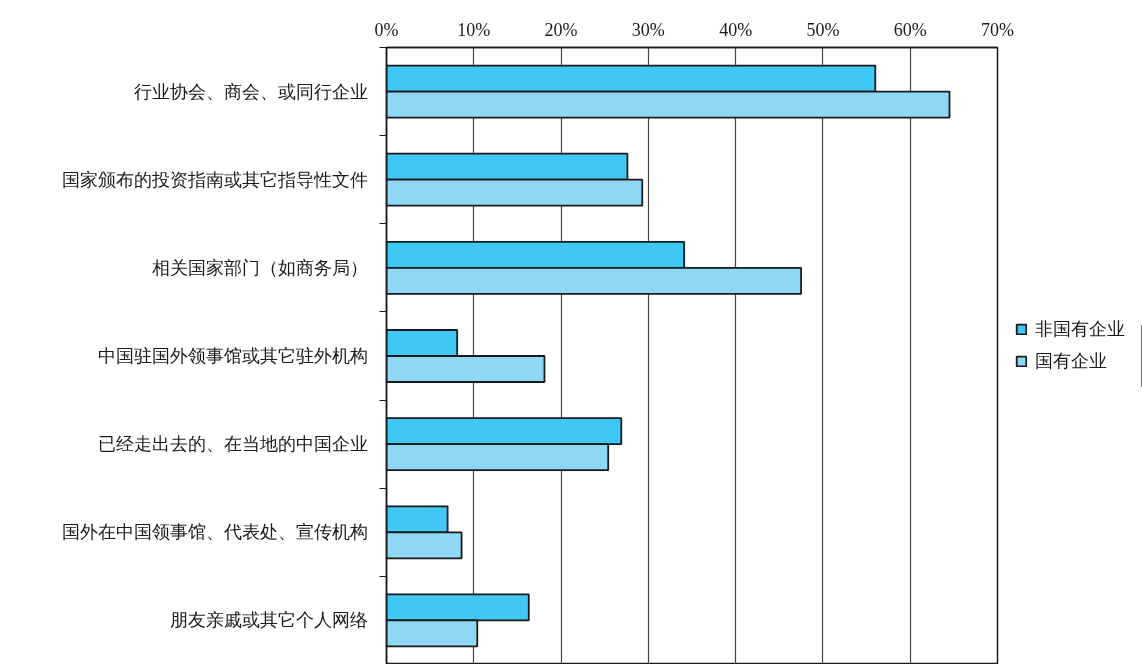 This screenshot has width=1142, height=664. Describe the element at coordinates (736, 29) in the screenshot. I see `x-tick-label: 40%` at that location.